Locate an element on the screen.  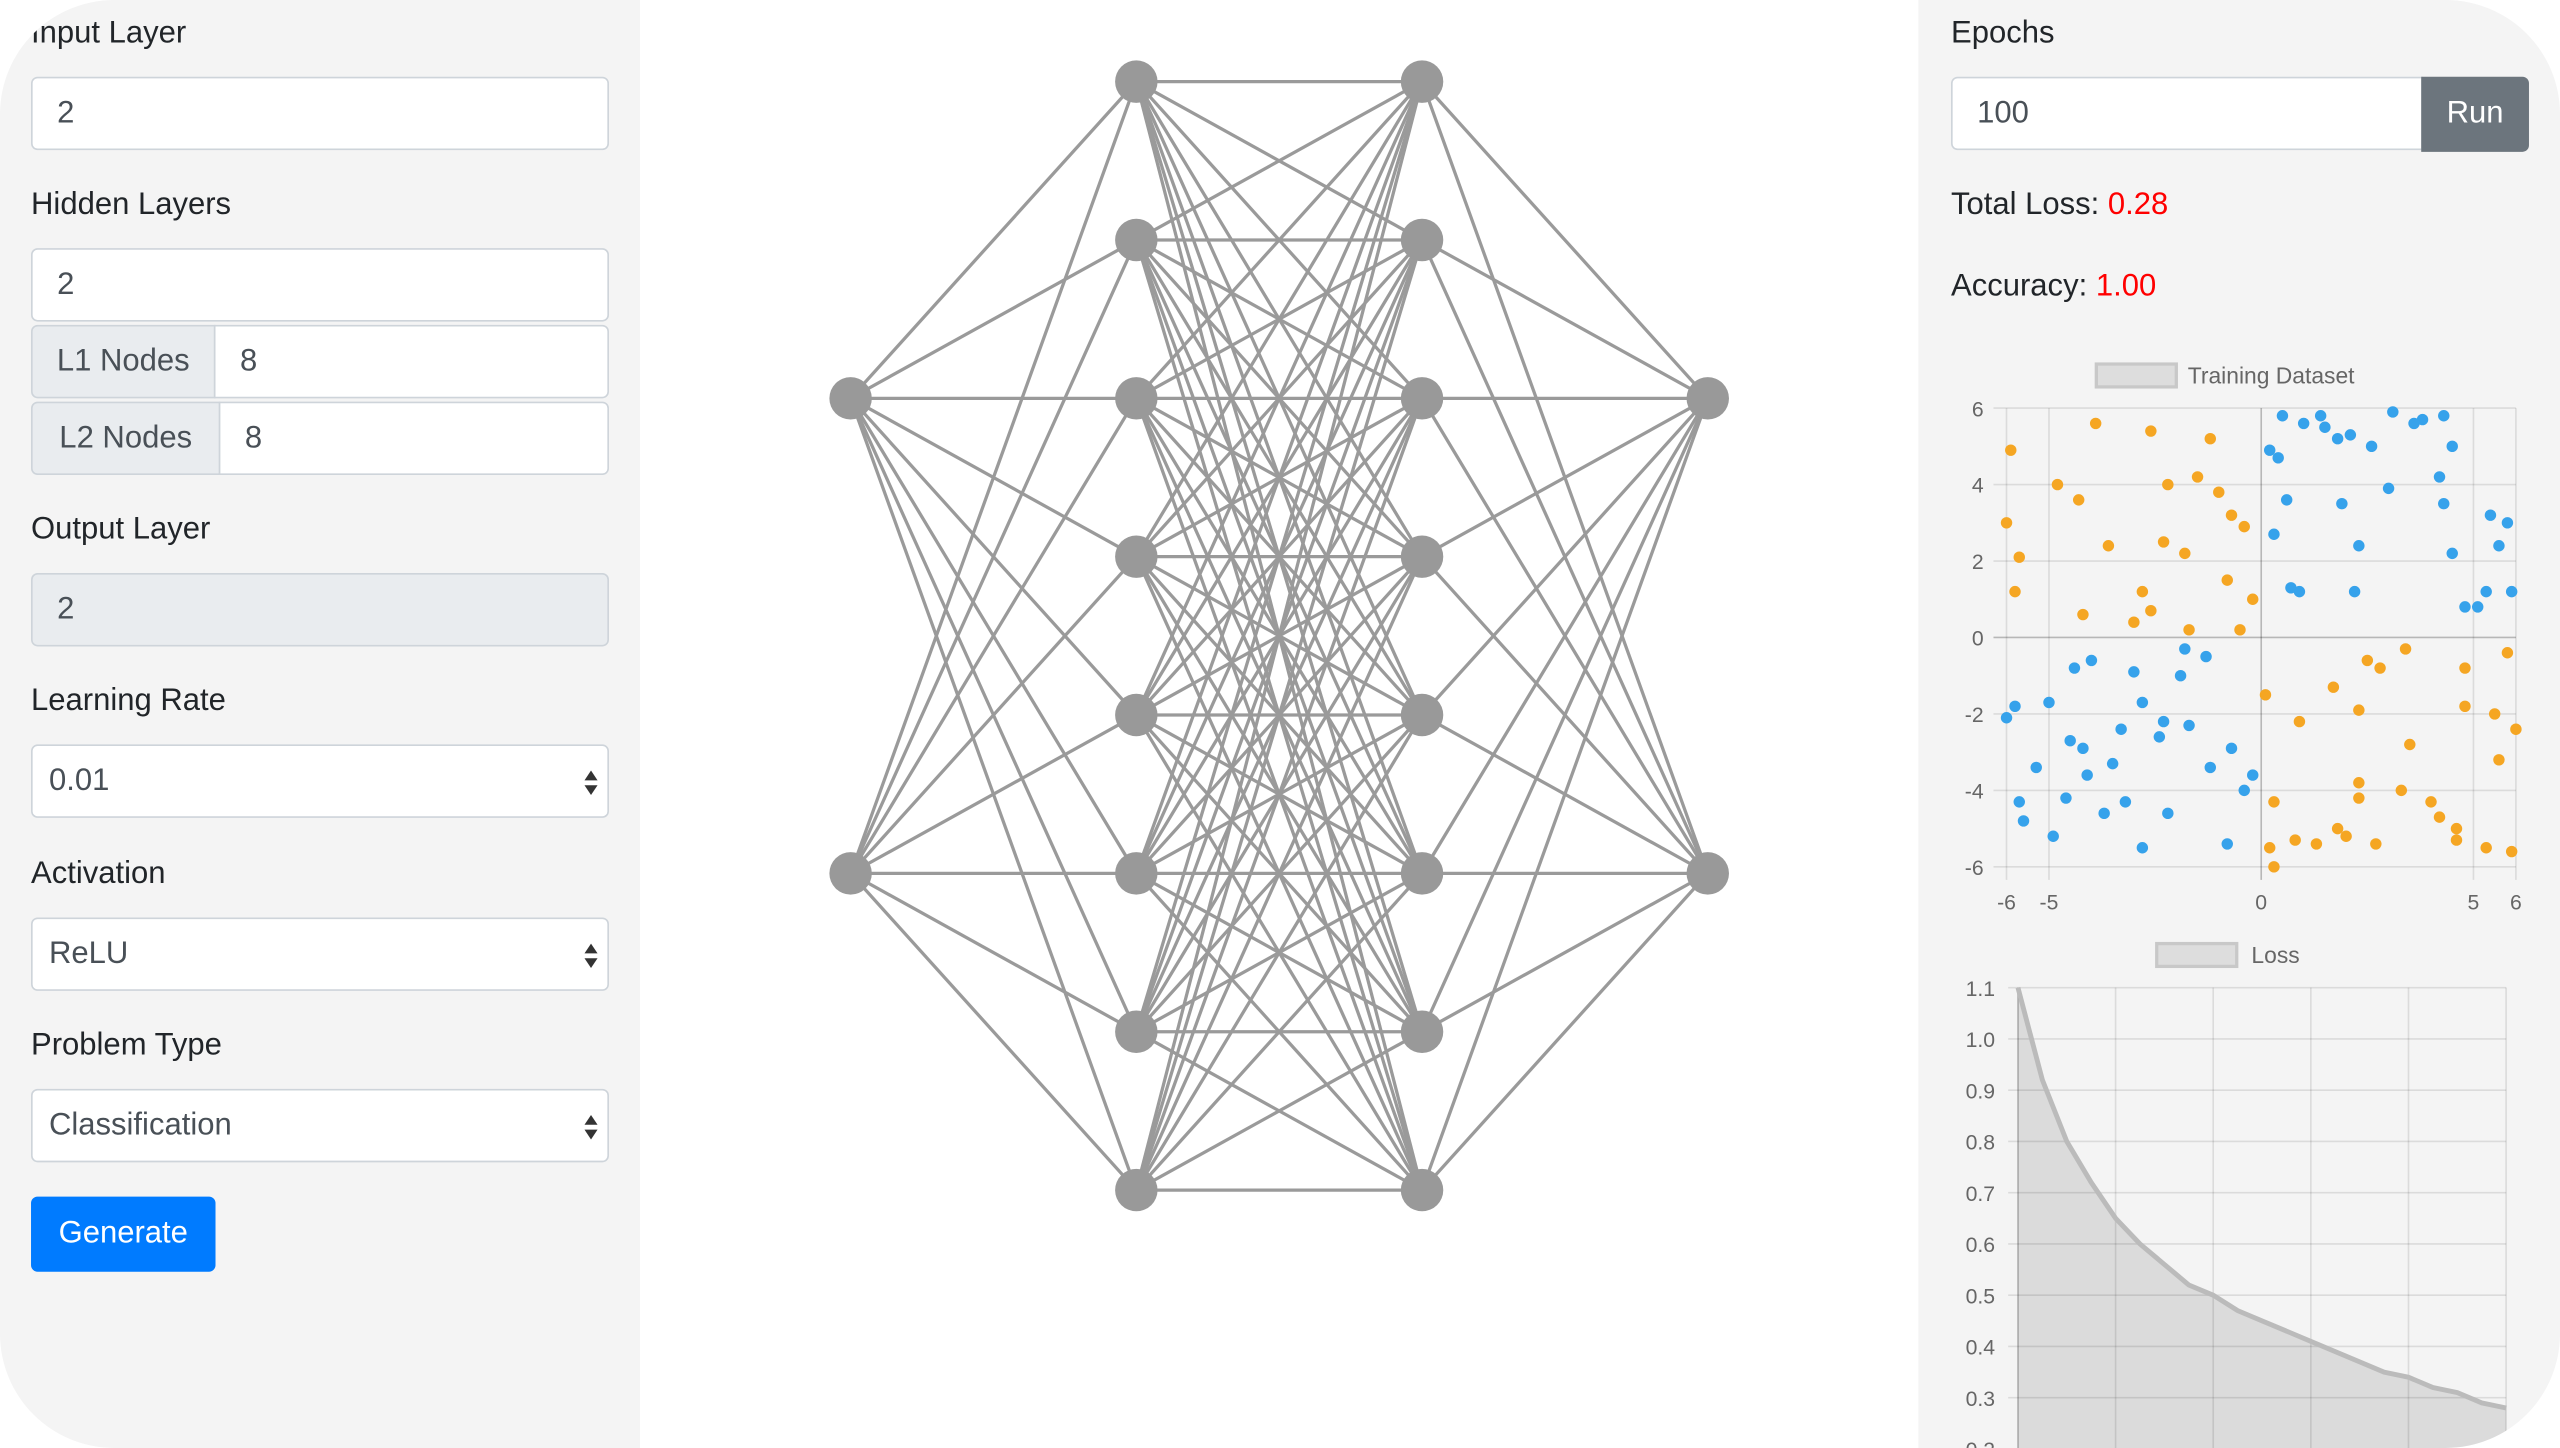
stat: Total Loss: 0.28 is located at coordinates (2059, 206).